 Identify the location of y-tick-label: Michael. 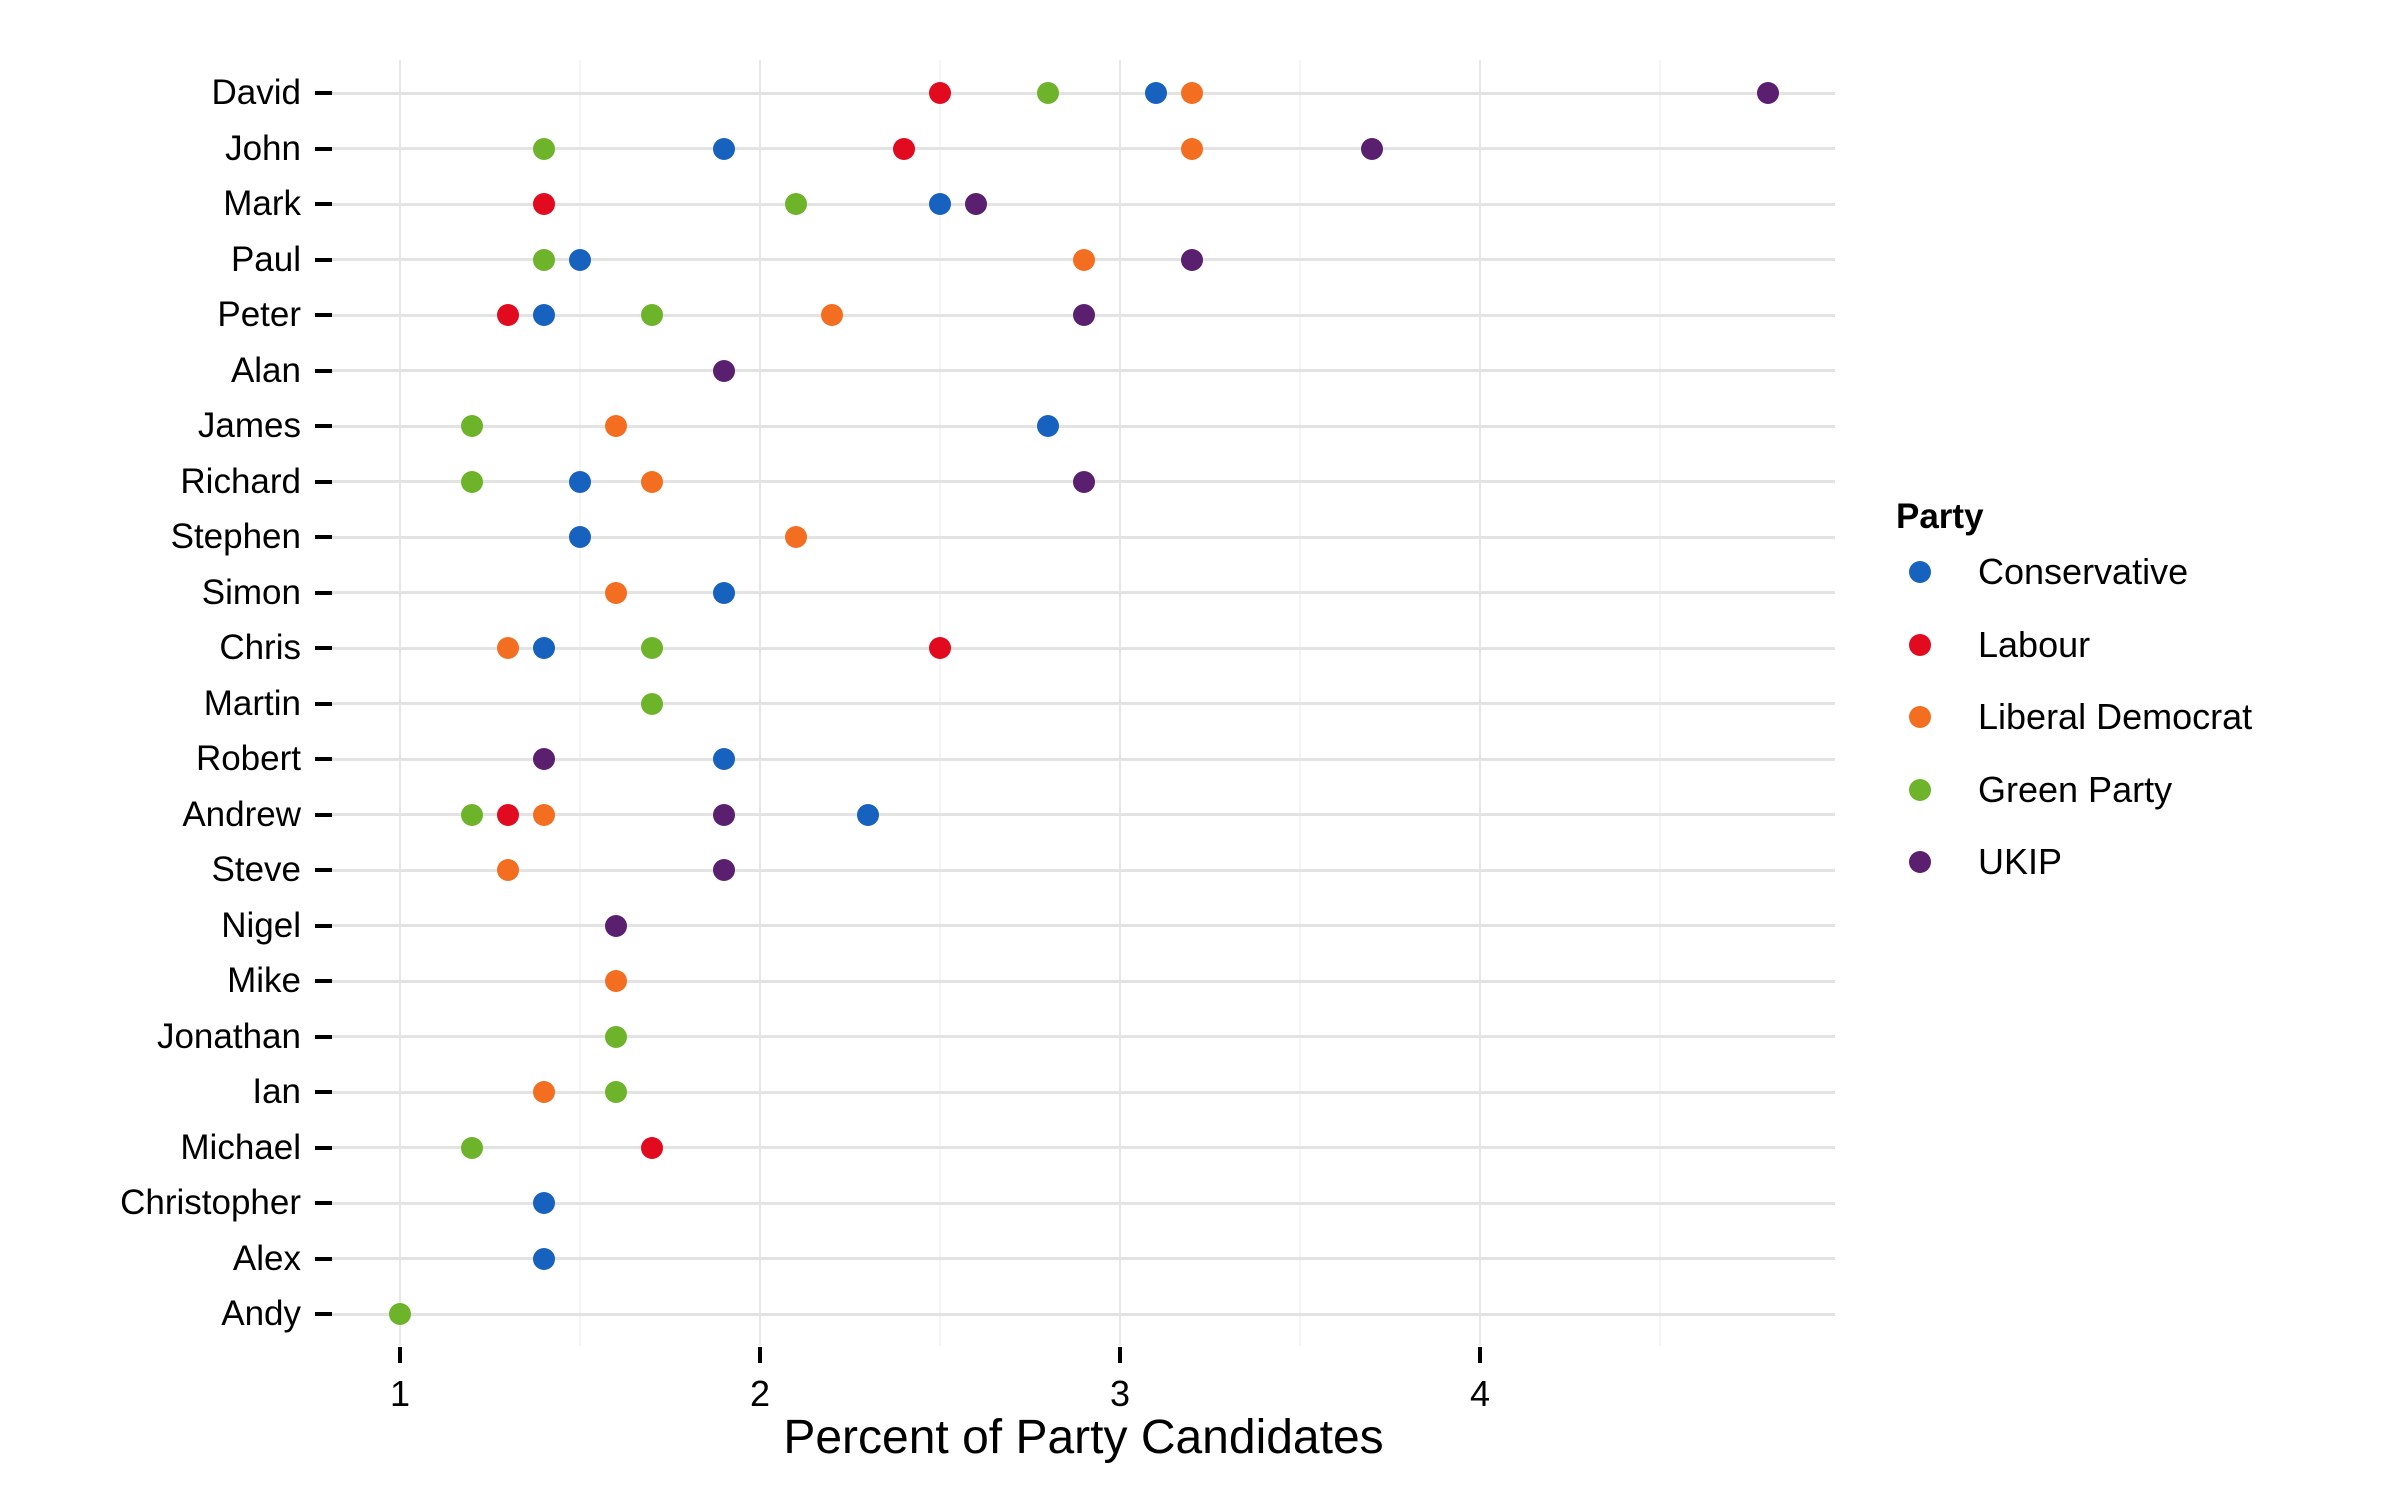
(240, 1147).